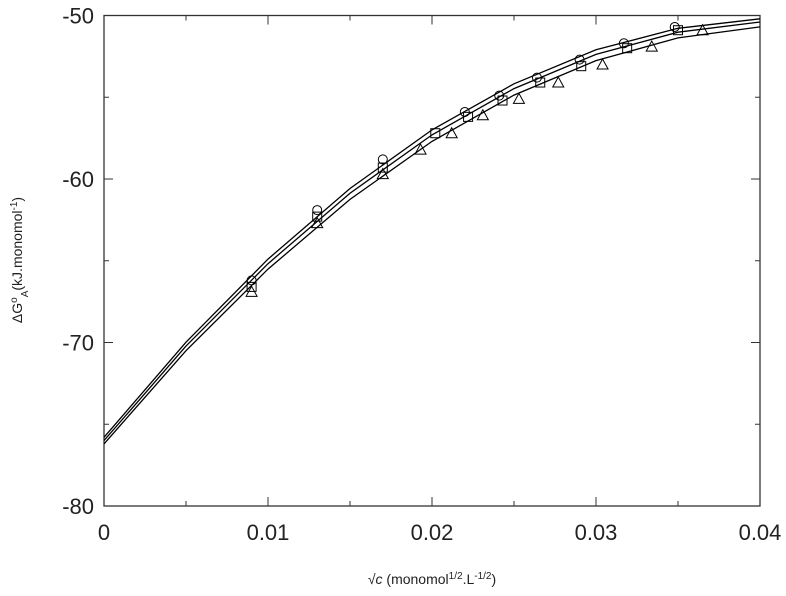 This screenshot has height=596, width=786. I want to click on label-part: ΔG, so click(17, 313).